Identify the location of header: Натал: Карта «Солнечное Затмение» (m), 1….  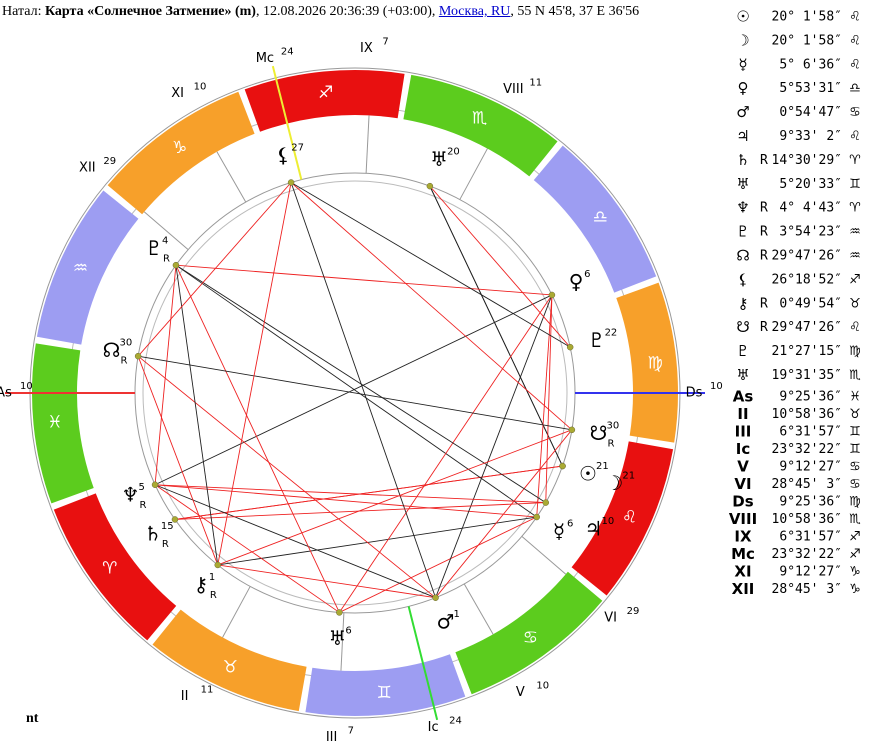
(320, 12).